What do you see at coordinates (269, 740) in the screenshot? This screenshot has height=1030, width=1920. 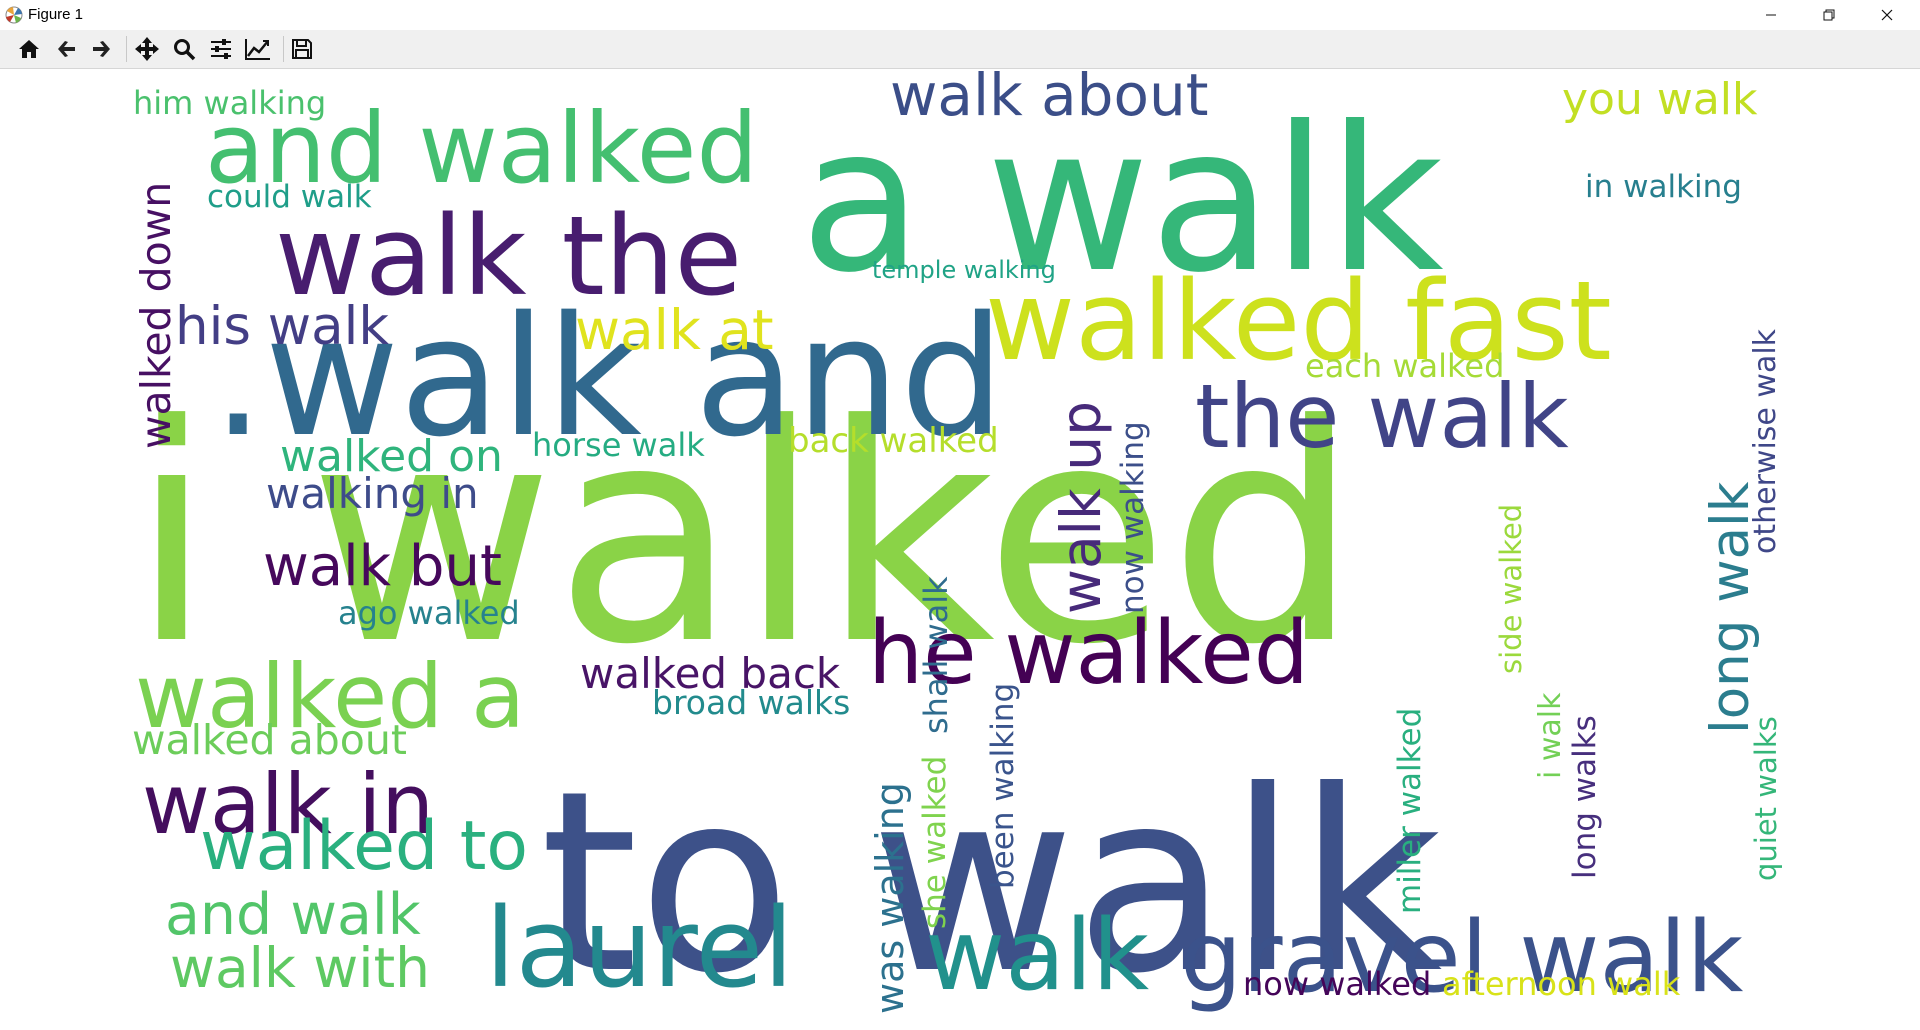 I see `word-cloud-word: walked about` at bounding box center [269, 740].